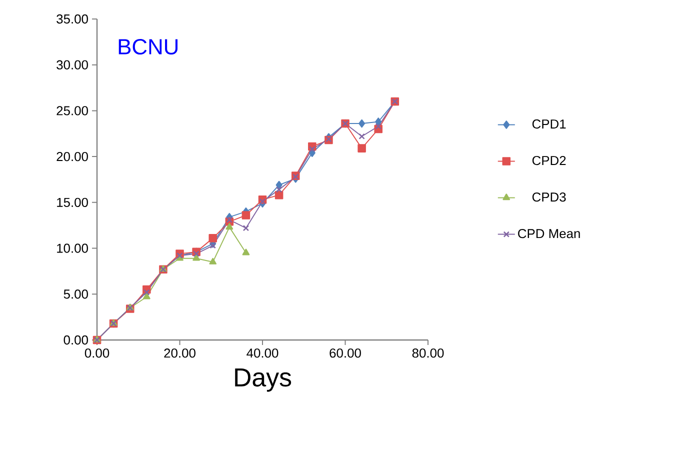 The height and width of the screenshot is (451, 685). What do you see at coordinates (72, 65) in the screenshot?
I see `y-tick-label: 30.00` at bounding box center [72, 65].